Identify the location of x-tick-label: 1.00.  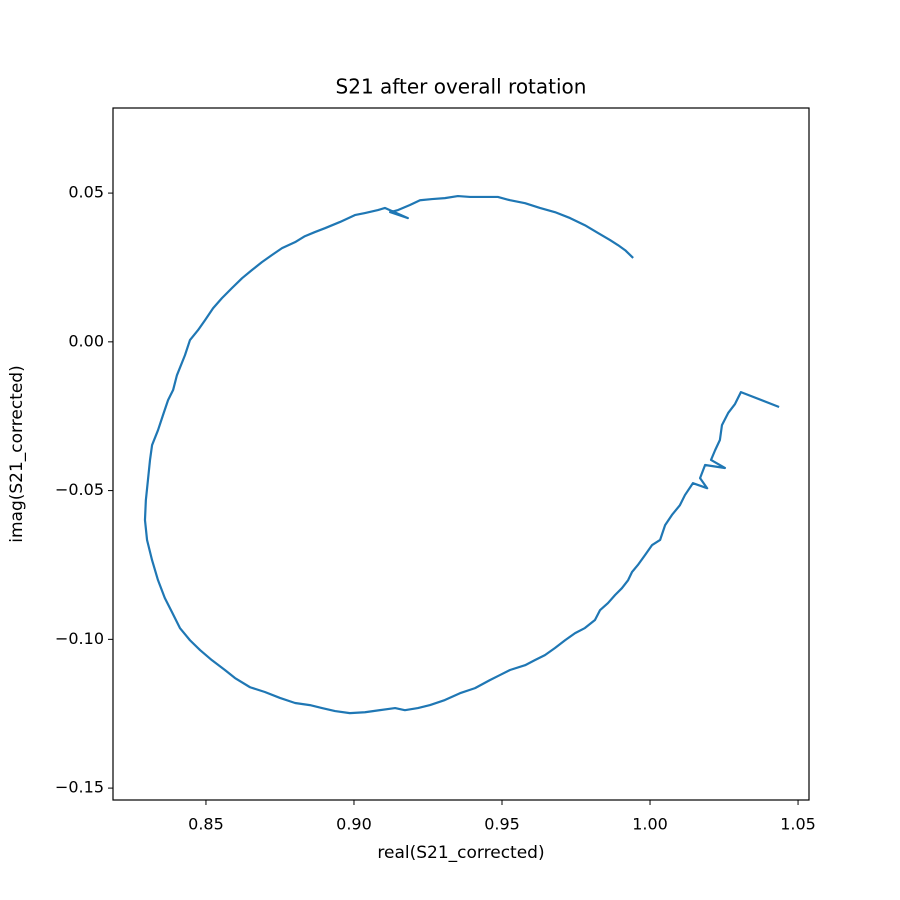
(650, 824).